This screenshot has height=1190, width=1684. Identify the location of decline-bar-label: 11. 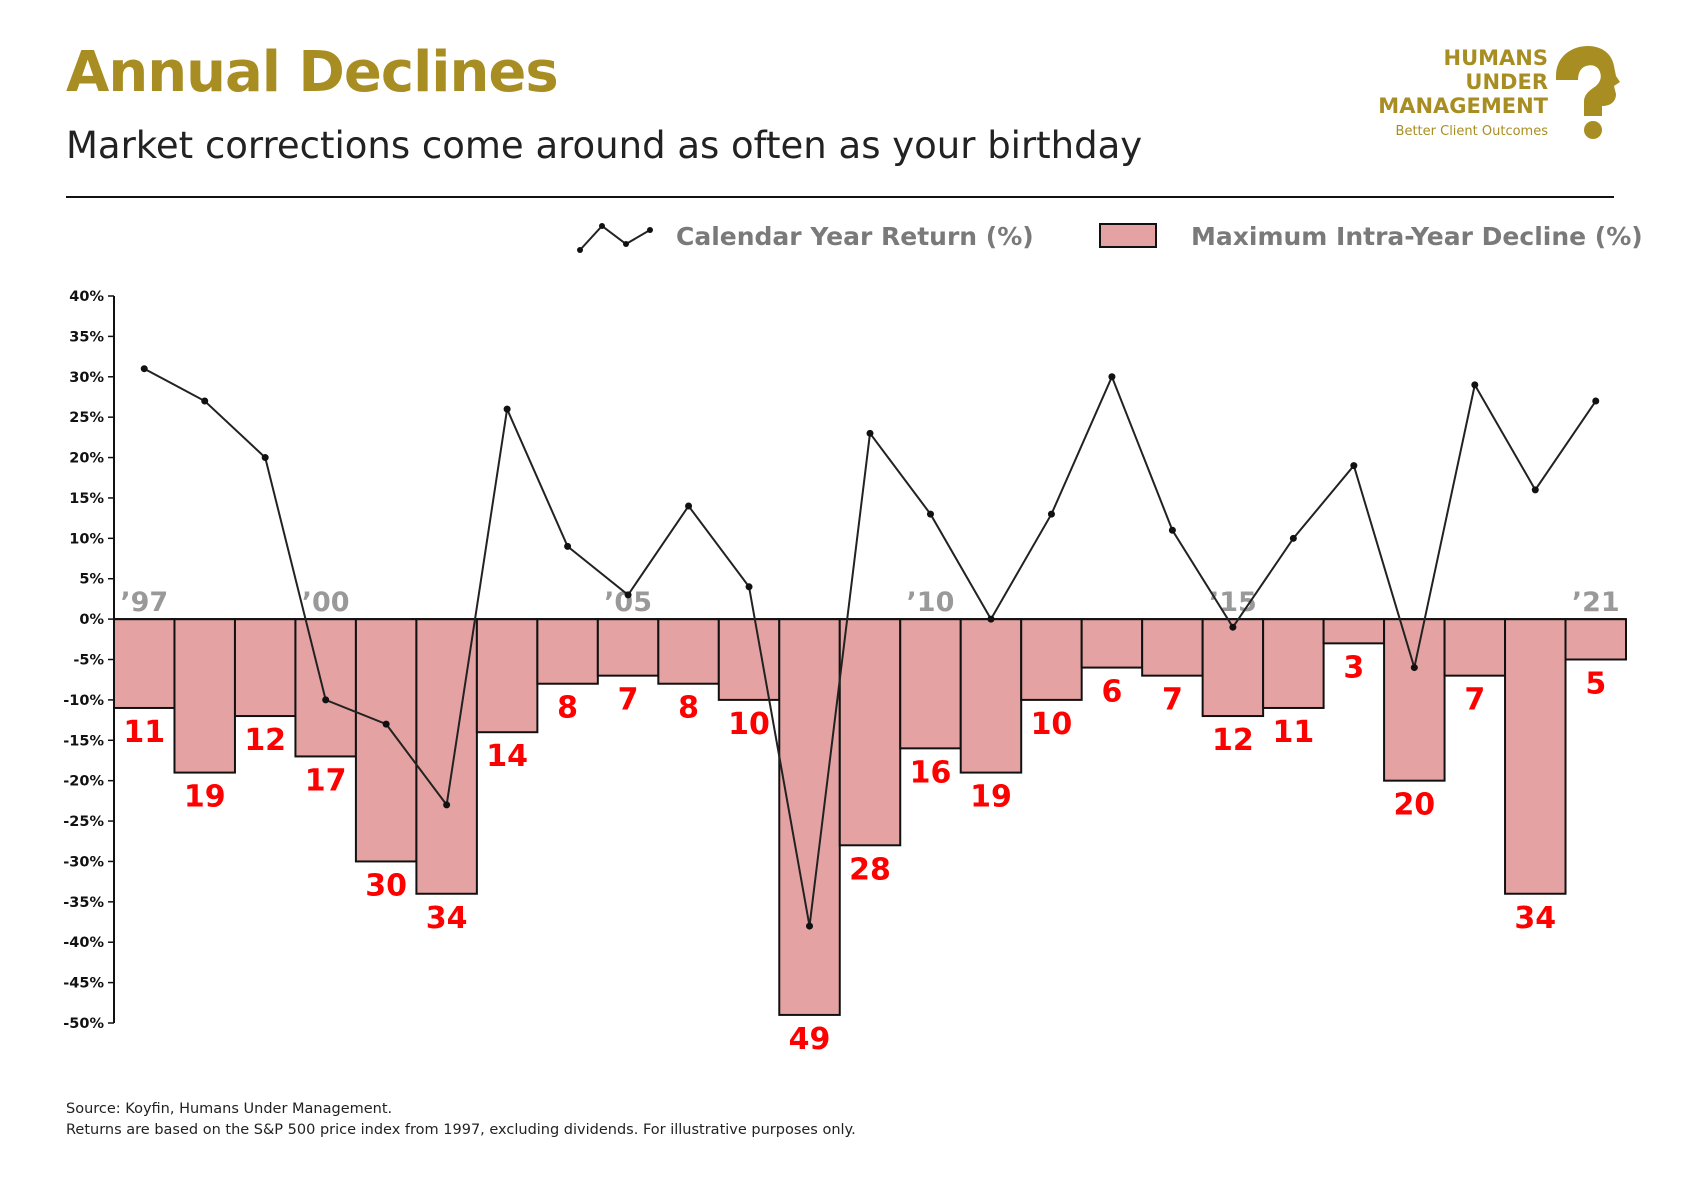
(1293, 732).